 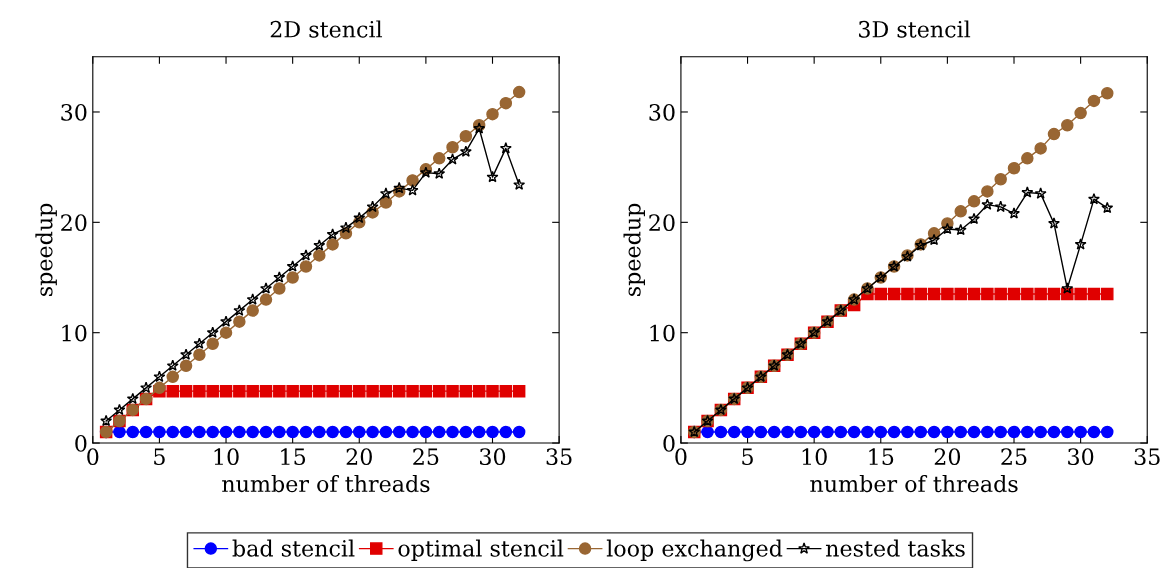 I want to click on legend-label: loop exchanged, so click(x=694, y=550).